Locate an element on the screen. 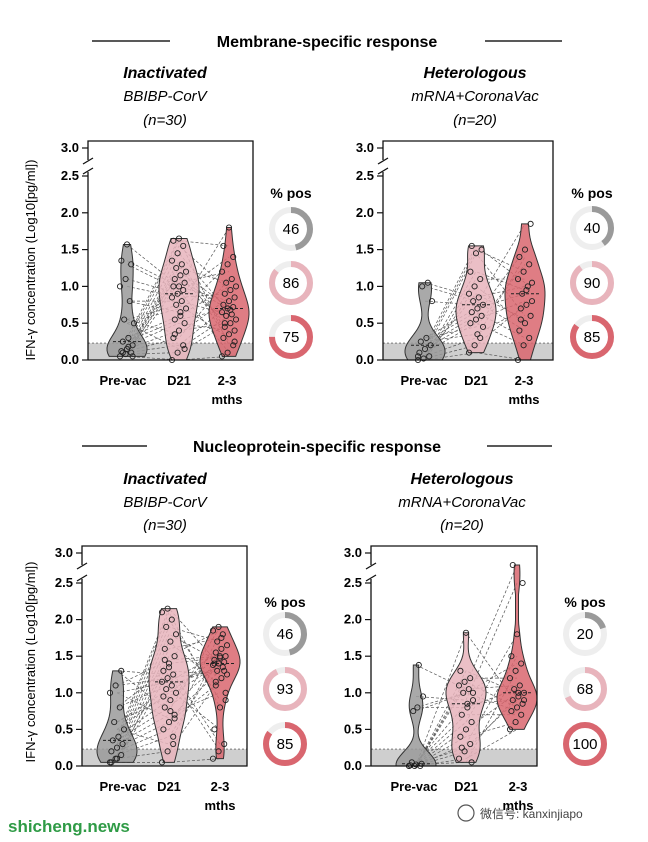  panel-subtitle: BBIBP-CorV is located at coordinates (165, 502).